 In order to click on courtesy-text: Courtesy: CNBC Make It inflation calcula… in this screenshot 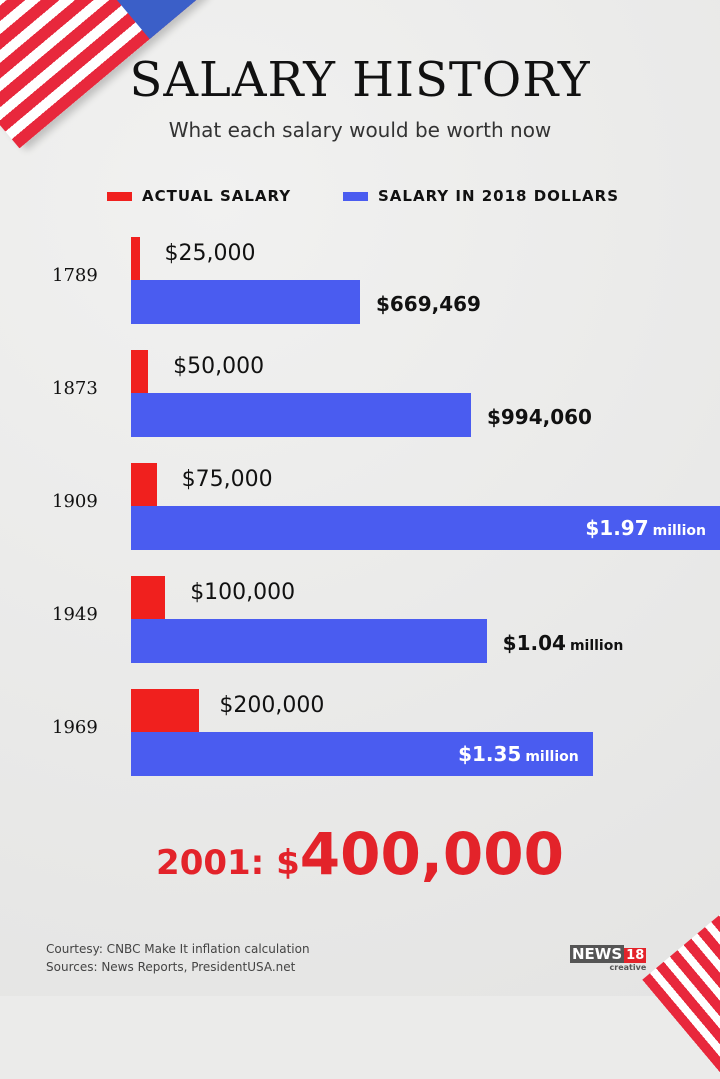, I will do `click(178, 949)`.